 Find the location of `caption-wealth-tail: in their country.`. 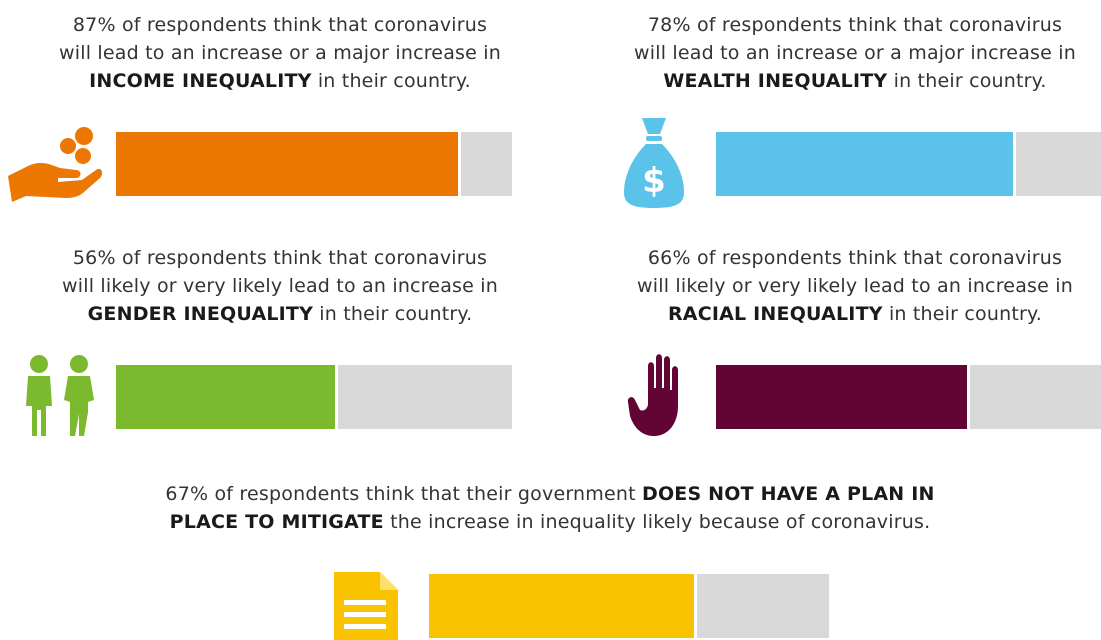

caption-wealth-tail: in their country. is located at coordinates (967, 81).